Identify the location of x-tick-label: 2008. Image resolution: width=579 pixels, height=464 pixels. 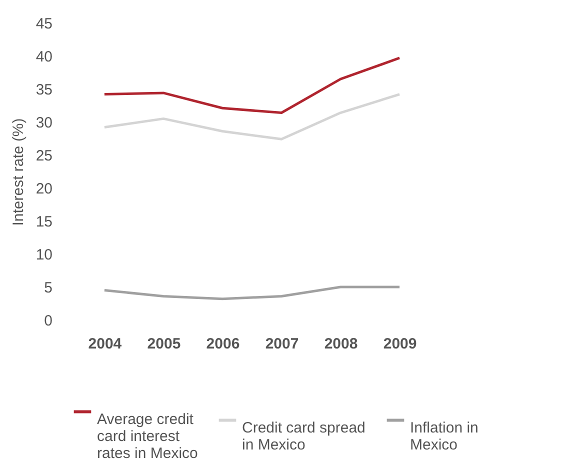
(341, 344).